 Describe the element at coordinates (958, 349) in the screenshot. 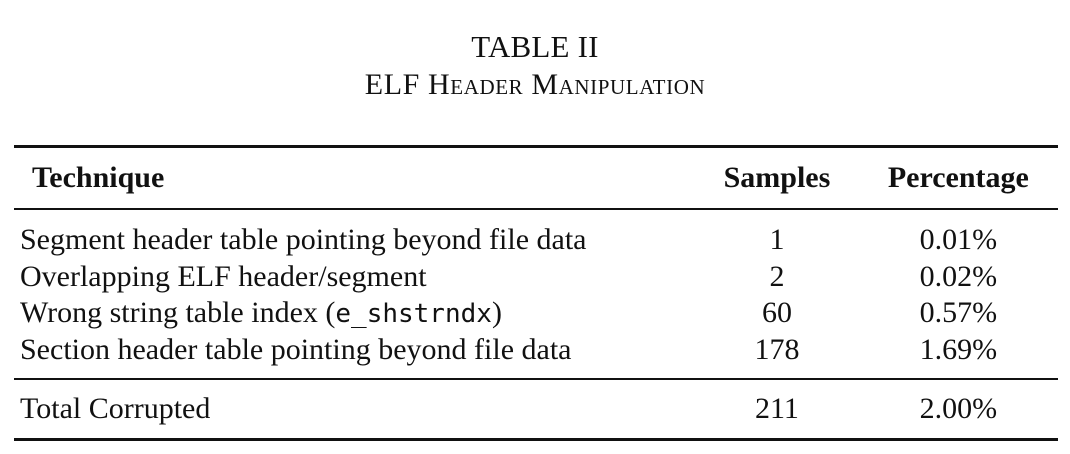

I see `percentage-cell: 1.69%` at that location.